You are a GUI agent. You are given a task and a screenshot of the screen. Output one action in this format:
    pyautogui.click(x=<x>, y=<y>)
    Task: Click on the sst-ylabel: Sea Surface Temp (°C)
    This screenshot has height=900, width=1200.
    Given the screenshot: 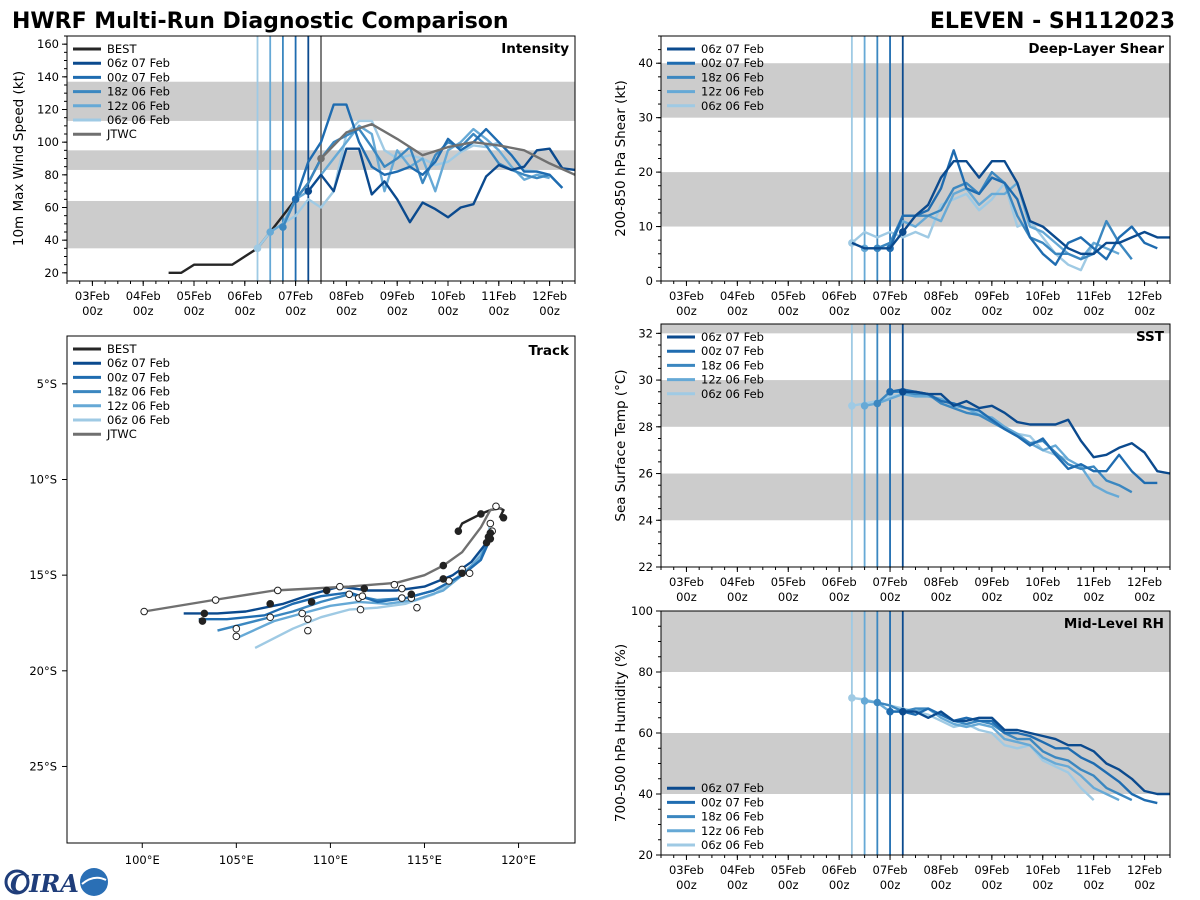 What is the action you would take?
    pyautogui.click(x=621, y=445)
    